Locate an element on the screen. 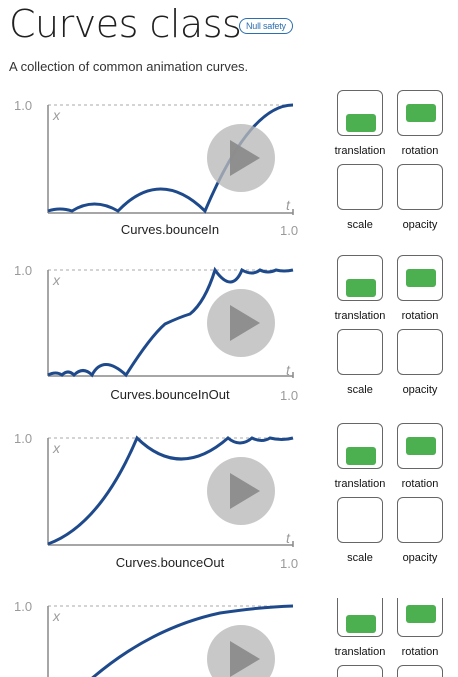 The image size is (458, 677). curve-name: Curves.bounceIn is located at coordinates (170, 229).